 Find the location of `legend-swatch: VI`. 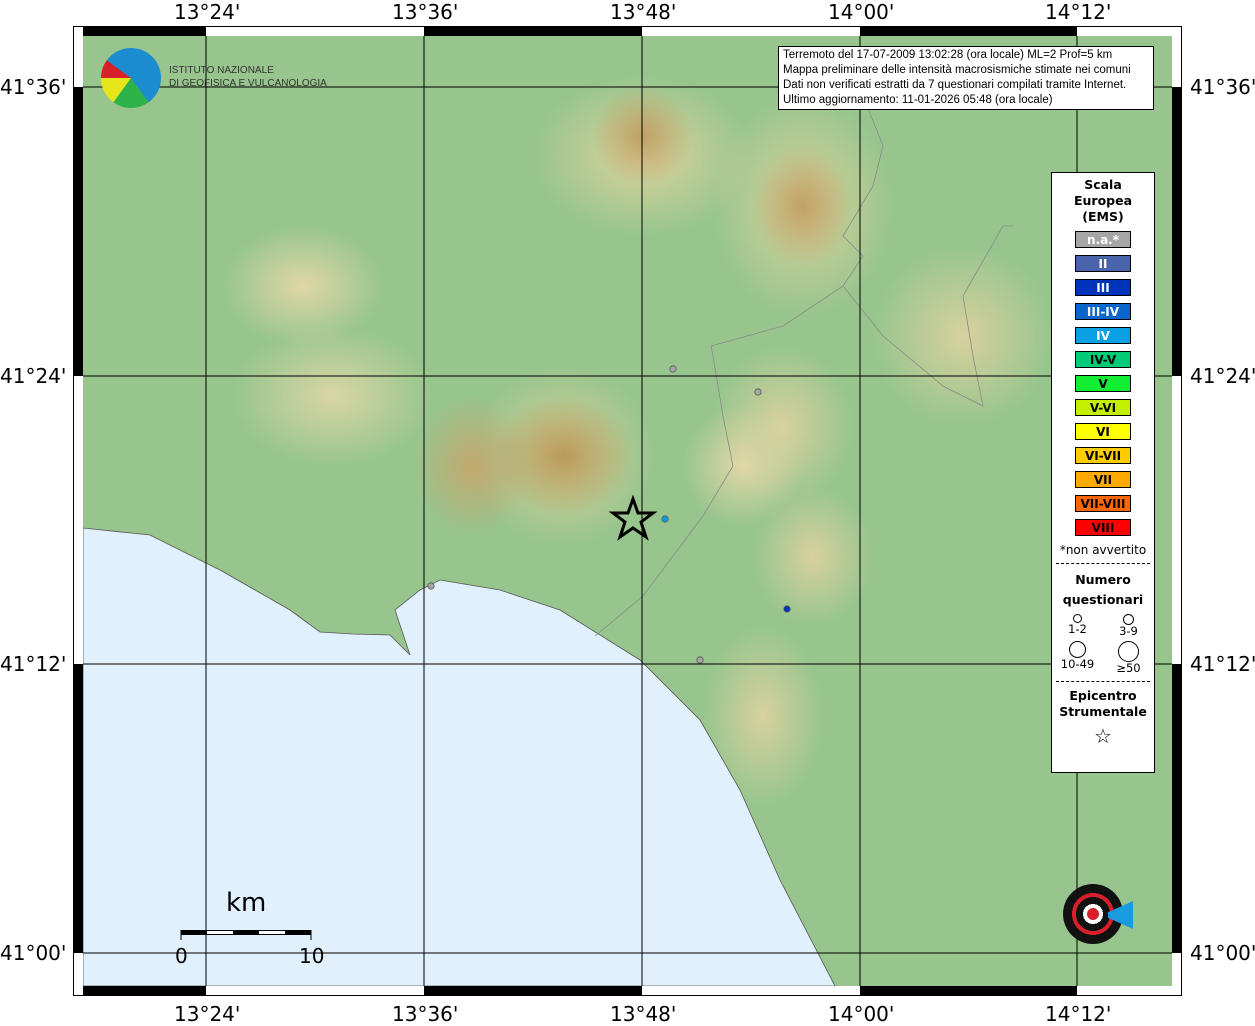

legend-swatch: VI is located at coordinates (1103, 431).